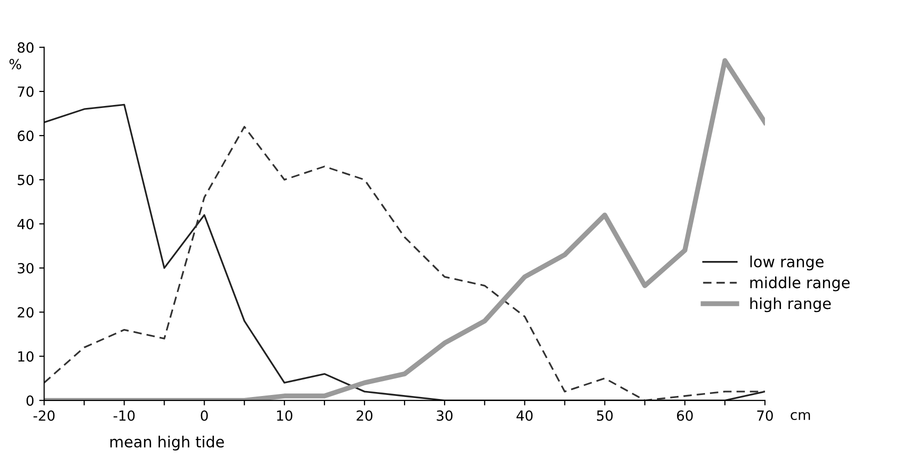 The width and height of the screenshot is (901, 455). What do you see at coordinates (684, 415) in the screenshot?
I see `x-tick-label: 60` at bounding box center [684, 415].